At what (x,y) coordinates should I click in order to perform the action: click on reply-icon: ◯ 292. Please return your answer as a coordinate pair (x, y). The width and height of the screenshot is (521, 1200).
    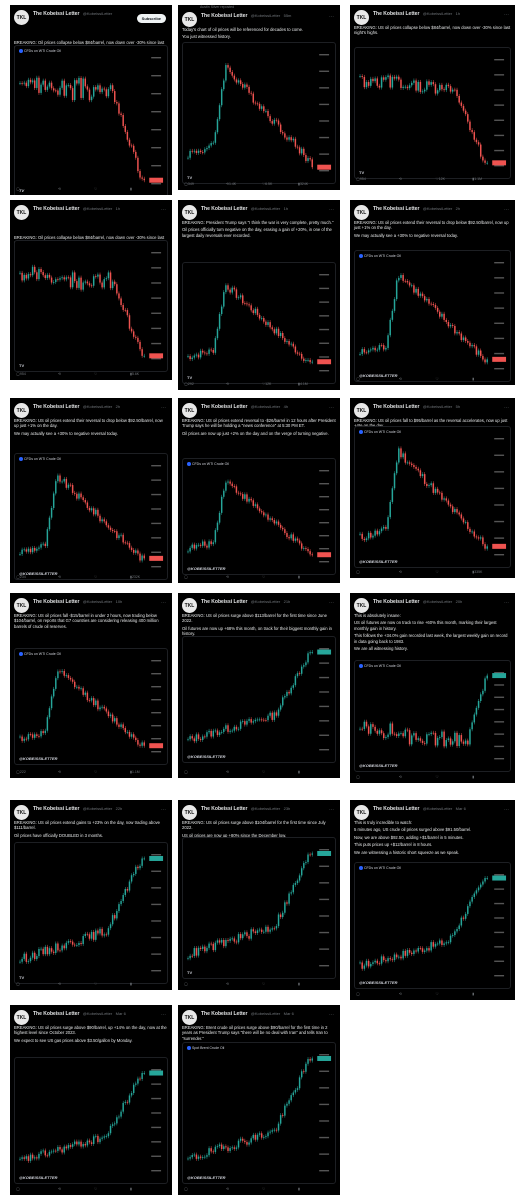
    Looking at the image, I should click on (189, 384).